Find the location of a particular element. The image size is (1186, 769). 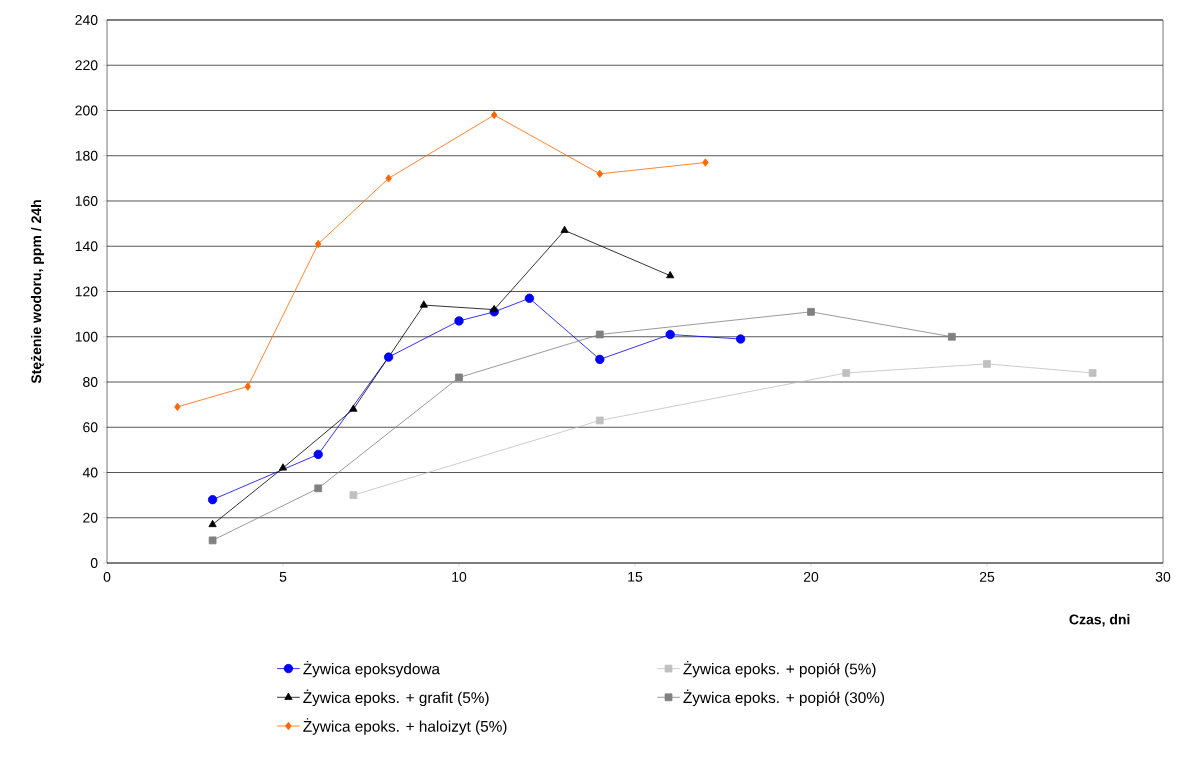

legend-label: Żywica epoks. + haloizyt (5%) is located at coordinates (405, 726).